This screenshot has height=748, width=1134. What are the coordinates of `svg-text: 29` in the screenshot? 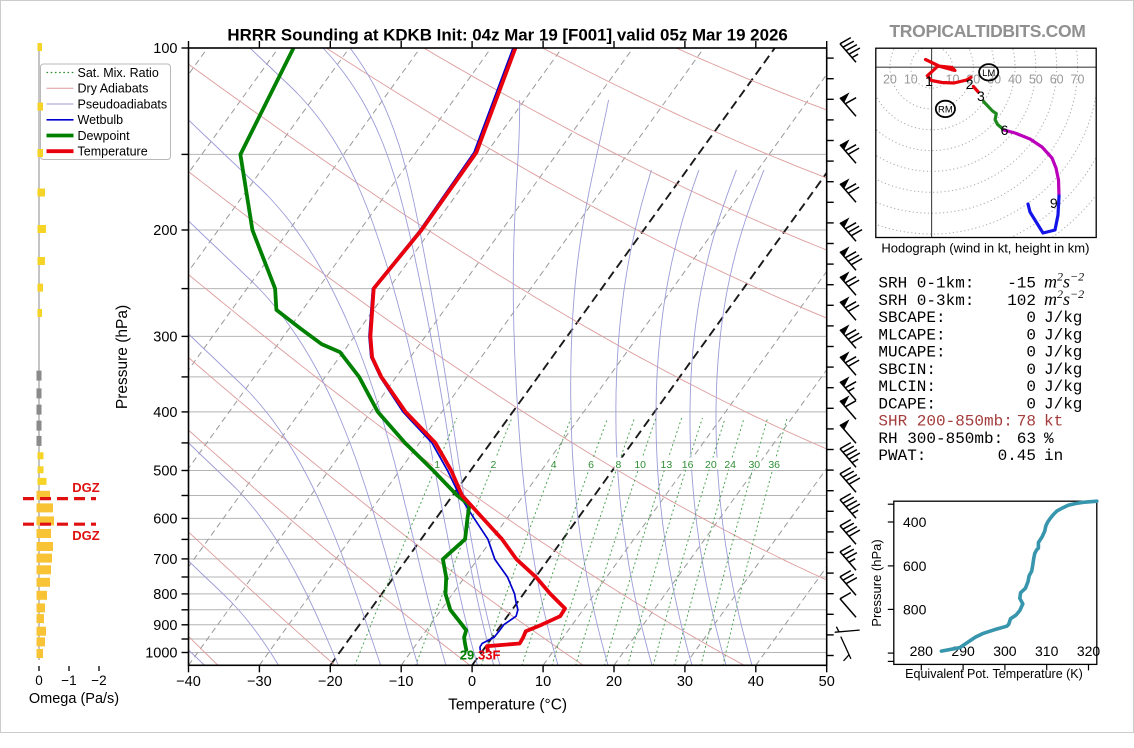 It's located at (467, 655).